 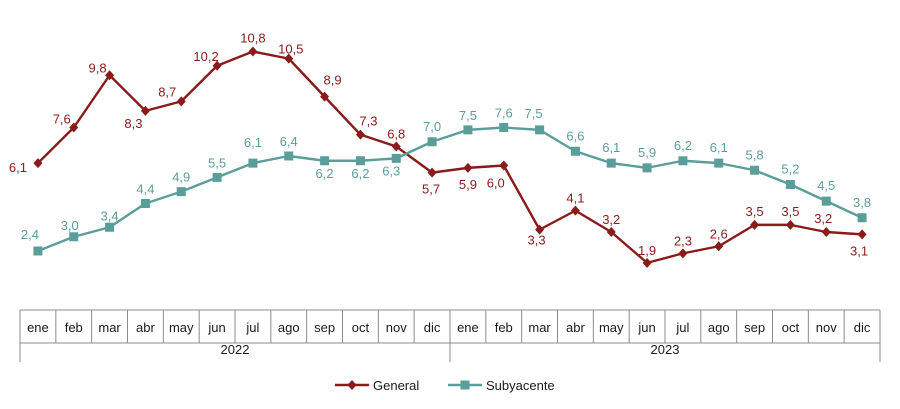 I want to click on data-label-general: 2,3, so click(x=683, y=240).